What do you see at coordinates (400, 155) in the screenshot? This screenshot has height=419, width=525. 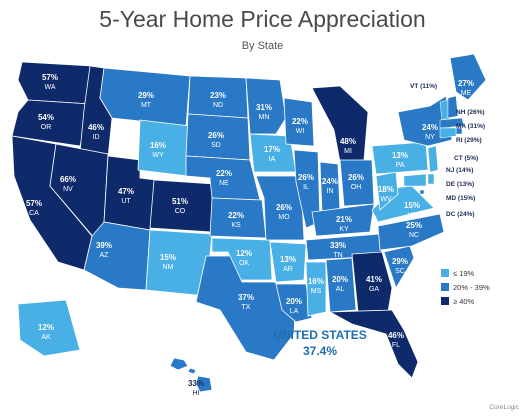 I see `state-pct-pa: 13%` at bounding box center [400, 155].